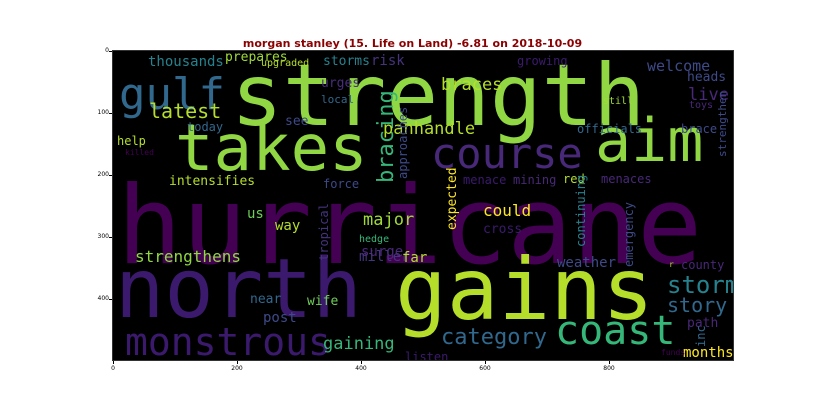  Describe the element at coordinates (172, 94) in the screenshot. I see `cloud-word: gulf` at that location.